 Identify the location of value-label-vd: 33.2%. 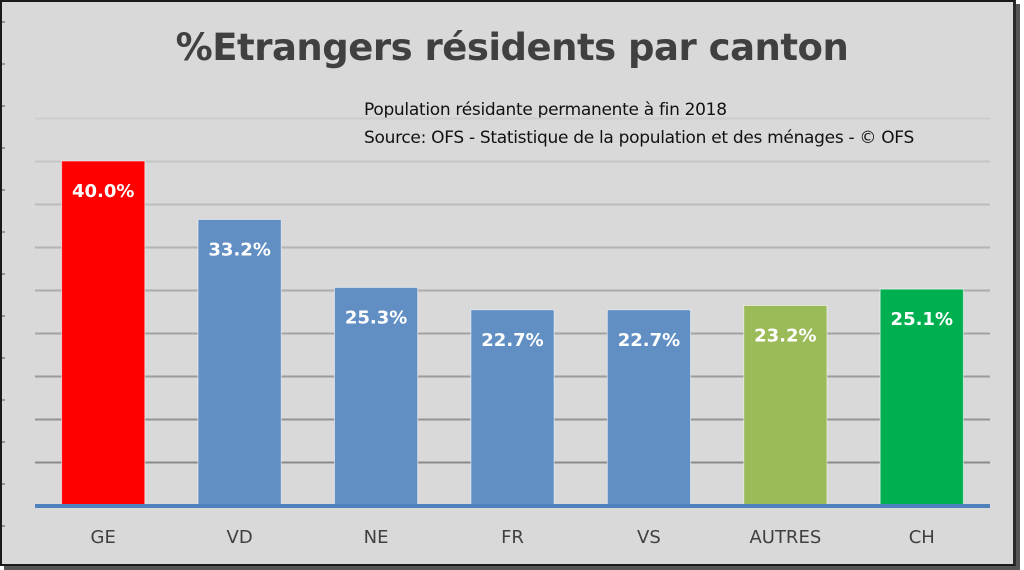
(239, 249).